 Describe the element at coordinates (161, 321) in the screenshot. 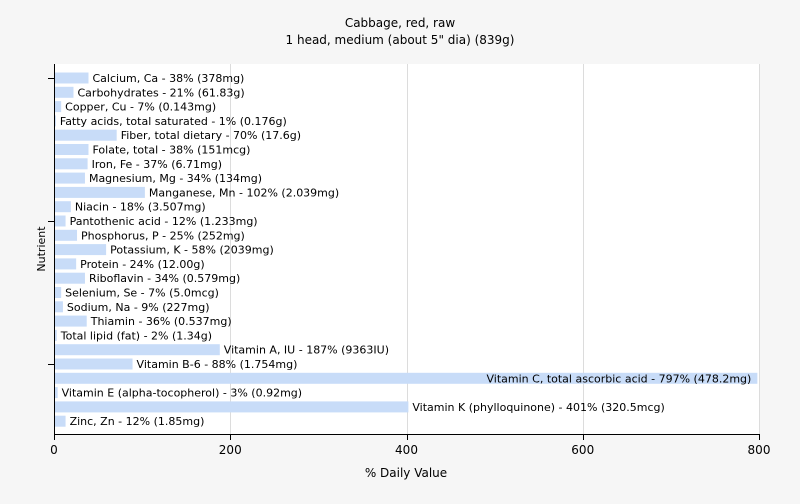

I see `bar-label-17: Thiamin - 36% (0.537mg)` at that location.